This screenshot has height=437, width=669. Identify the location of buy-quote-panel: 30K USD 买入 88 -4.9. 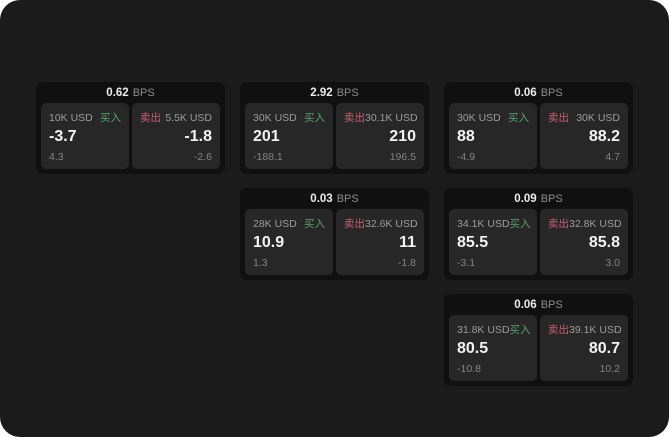
(493, 136).